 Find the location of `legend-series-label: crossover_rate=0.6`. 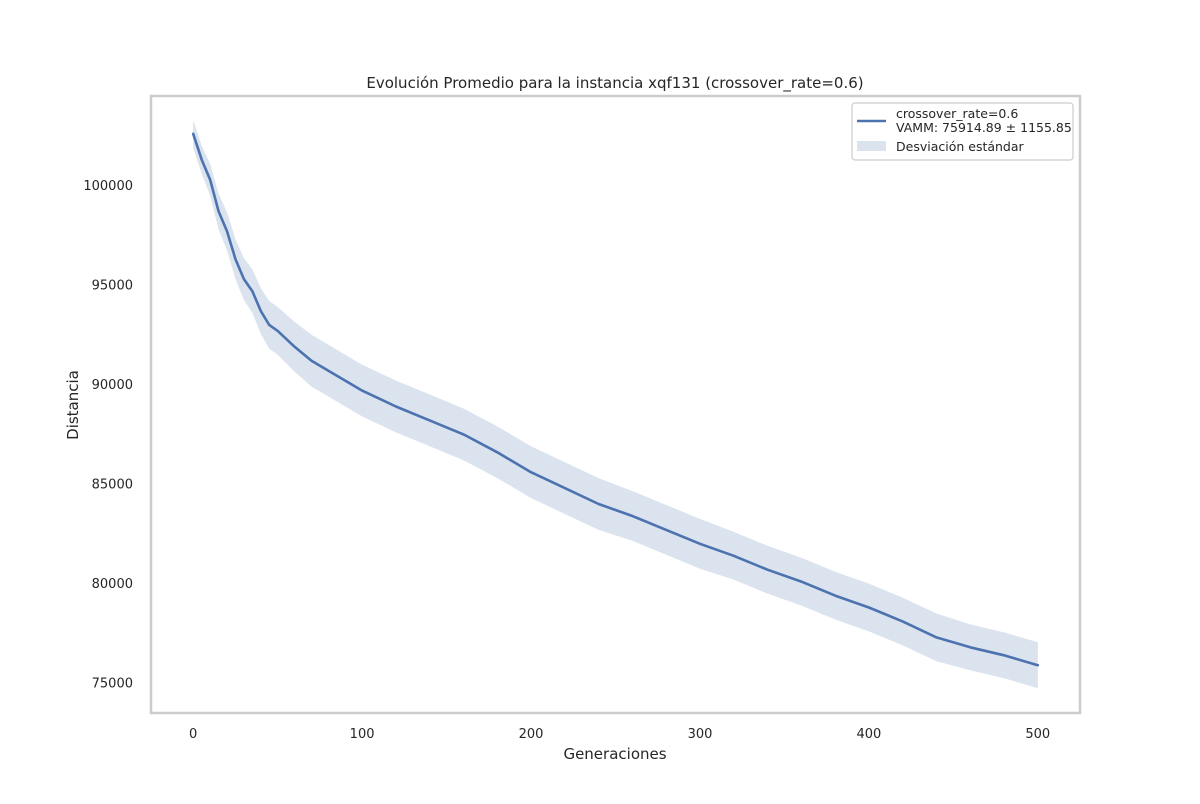

legend-series-label: crossover_rate=0.6 is located at coordinates (957, 113).